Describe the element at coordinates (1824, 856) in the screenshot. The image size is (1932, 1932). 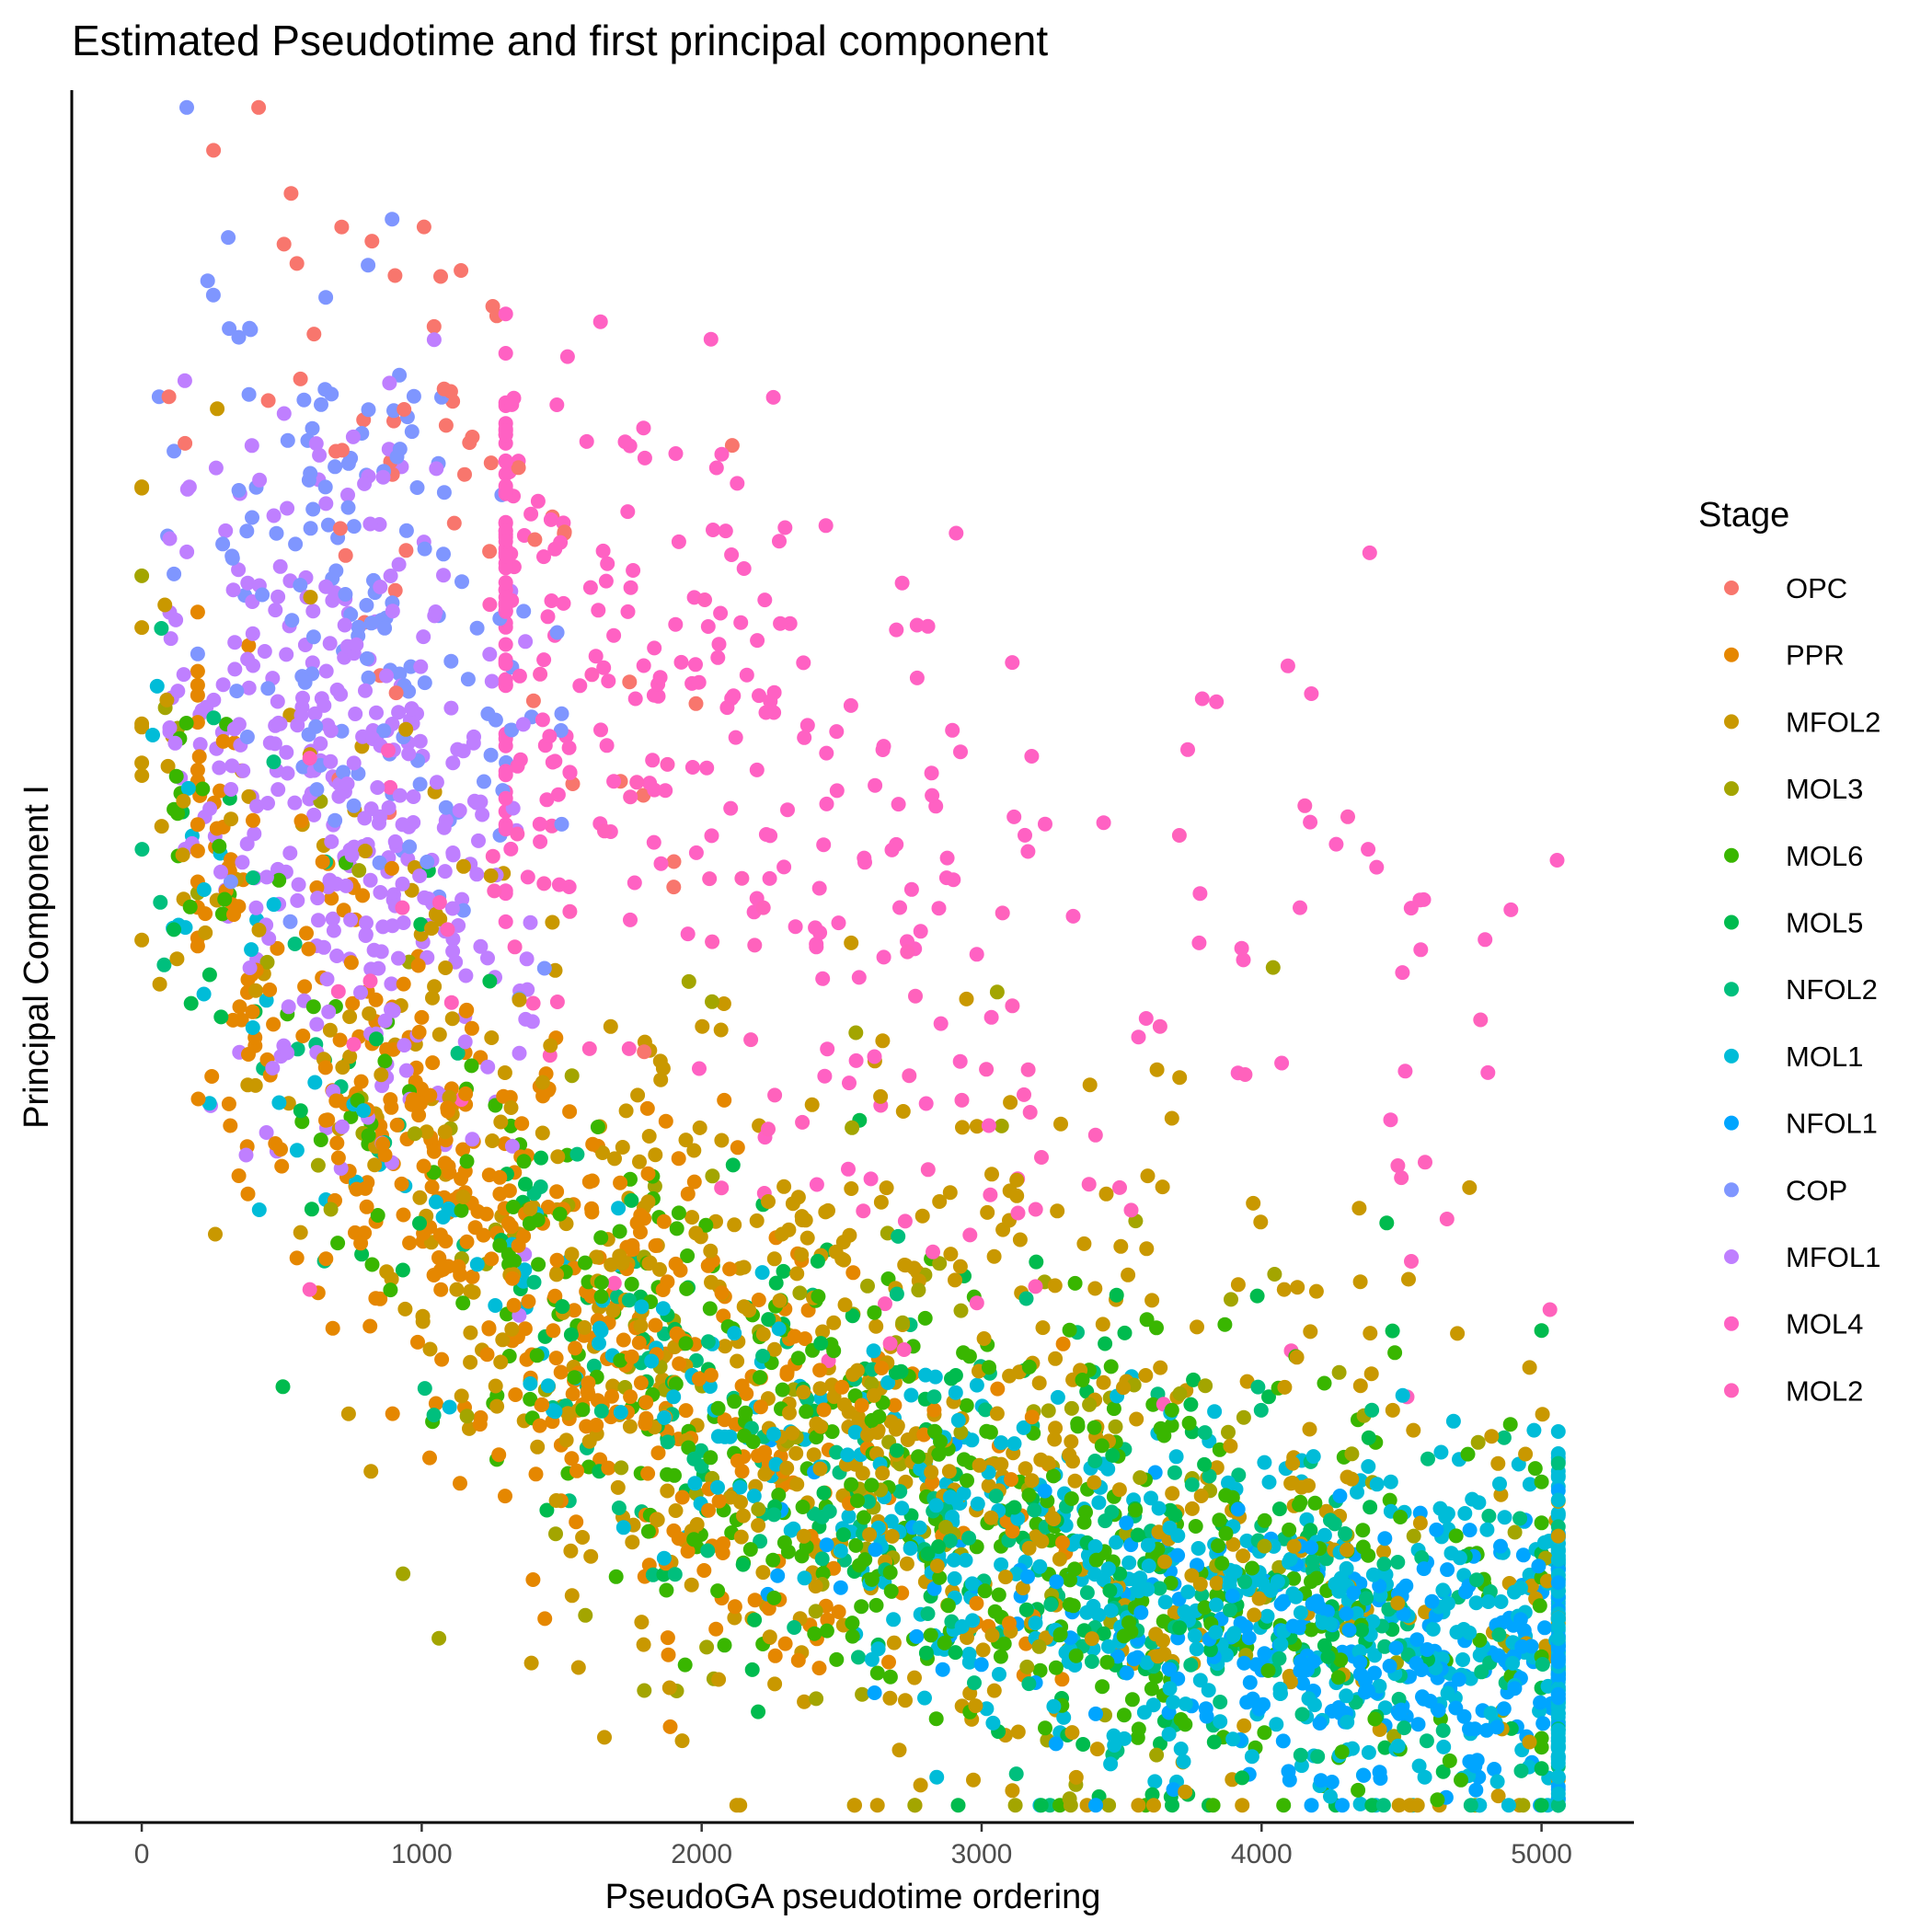
I see `legend-label-mol6: MOL6` at that location.